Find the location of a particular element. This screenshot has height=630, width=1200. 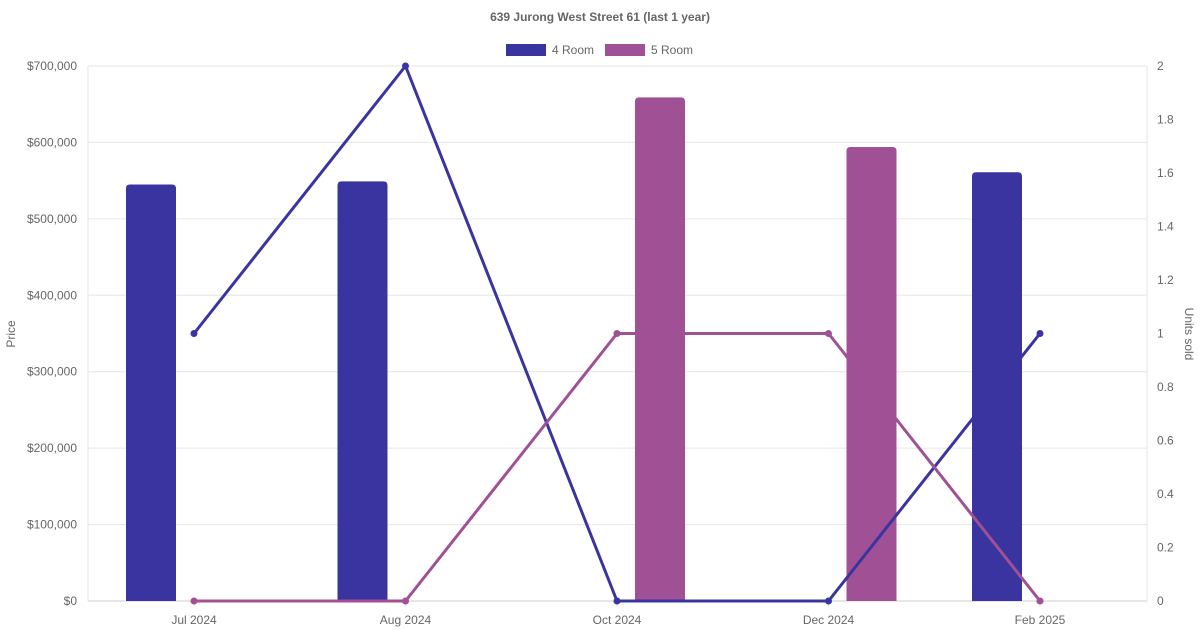

right-tick-label: 1 is located at coordinates (1160, 334).